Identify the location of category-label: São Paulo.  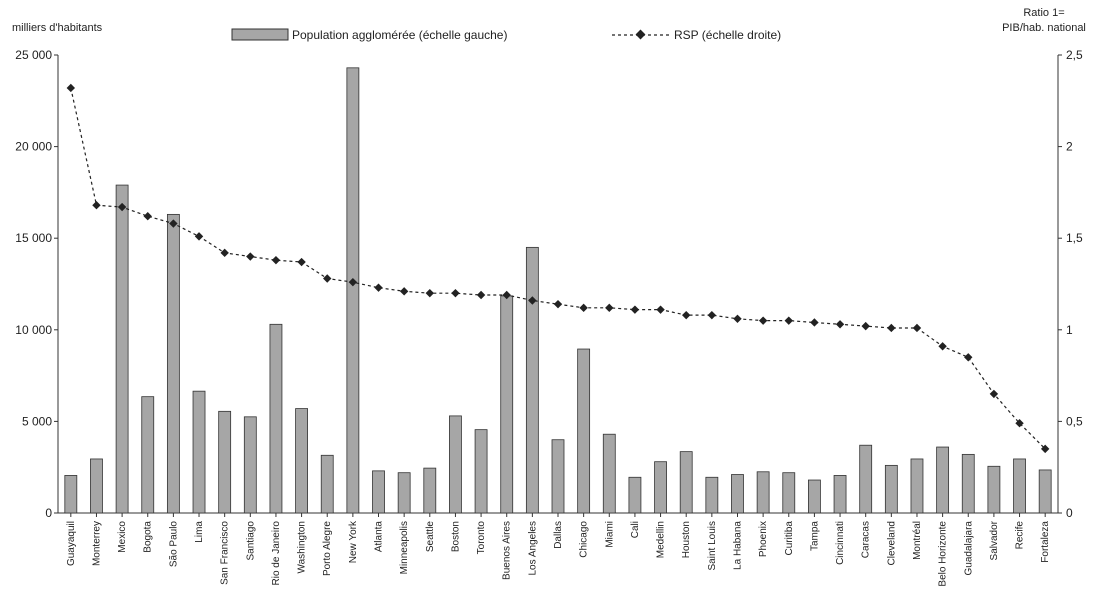
(173, 544).